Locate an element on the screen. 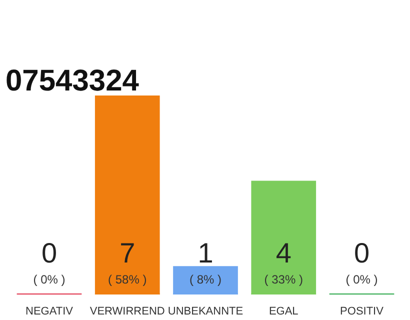  x-tick-label: POSITIV is located at coordinates (362, 312).